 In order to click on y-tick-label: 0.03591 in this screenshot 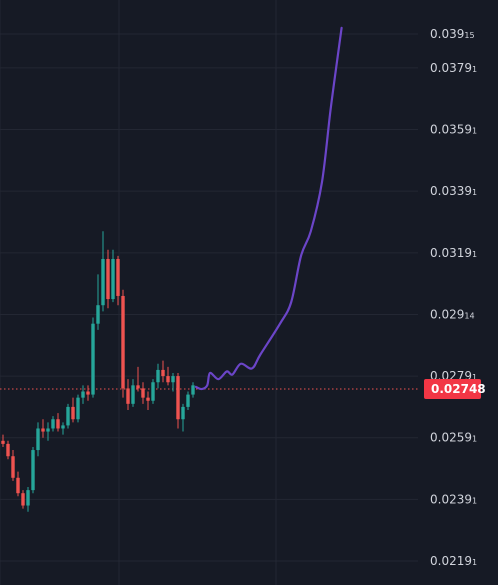, I will do `click(453, 130)`.